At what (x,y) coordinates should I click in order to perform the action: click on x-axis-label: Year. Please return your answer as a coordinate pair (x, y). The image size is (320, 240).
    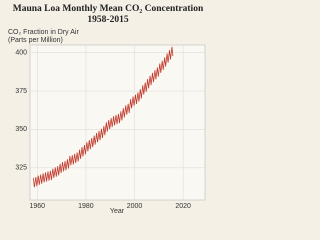
    Looking at the image, I should click on (117, 211).